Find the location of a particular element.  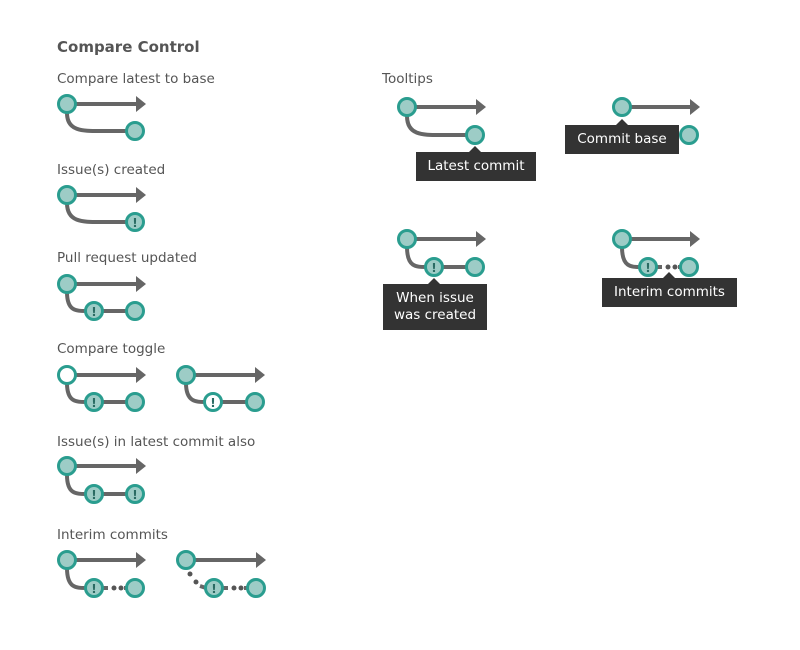

section-label-issues-latest-also: Issue(s) in latest commit also is located at coordinates (156, 442).